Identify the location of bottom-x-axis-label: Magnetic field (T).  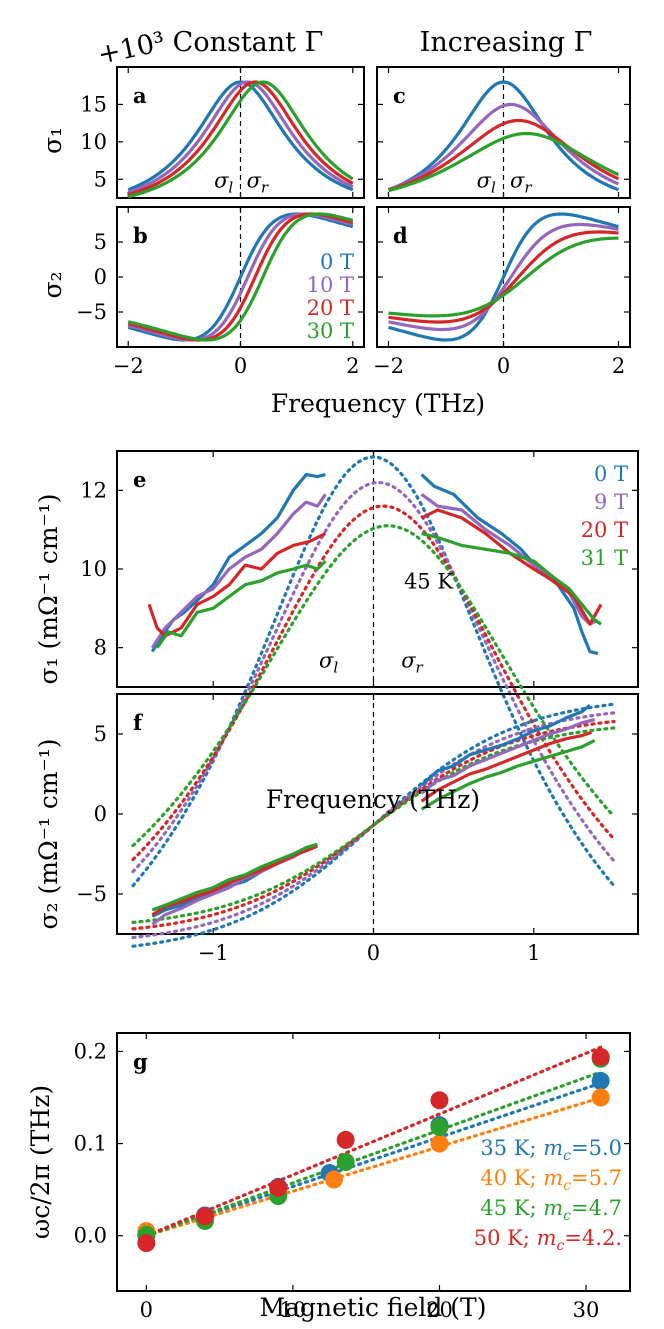
(373, 1307).